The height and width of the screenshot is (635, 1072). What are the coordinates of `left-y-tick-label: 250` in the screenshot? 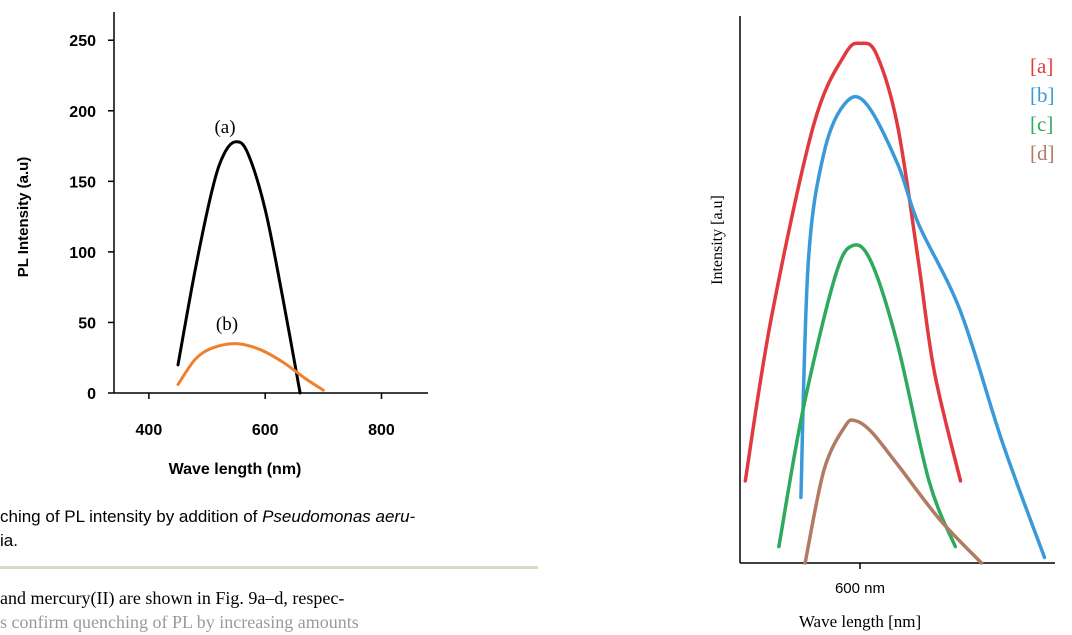 It's located at (82, 41).